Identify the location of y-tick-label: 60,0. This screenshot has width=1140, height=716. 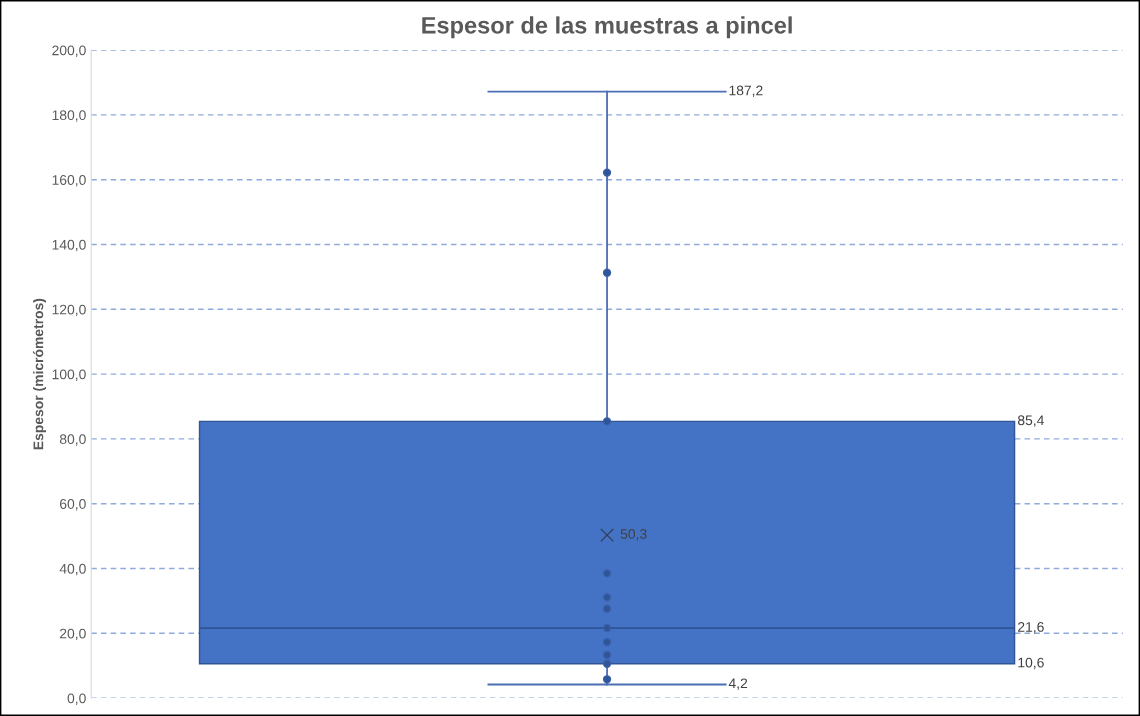
(73, 505).